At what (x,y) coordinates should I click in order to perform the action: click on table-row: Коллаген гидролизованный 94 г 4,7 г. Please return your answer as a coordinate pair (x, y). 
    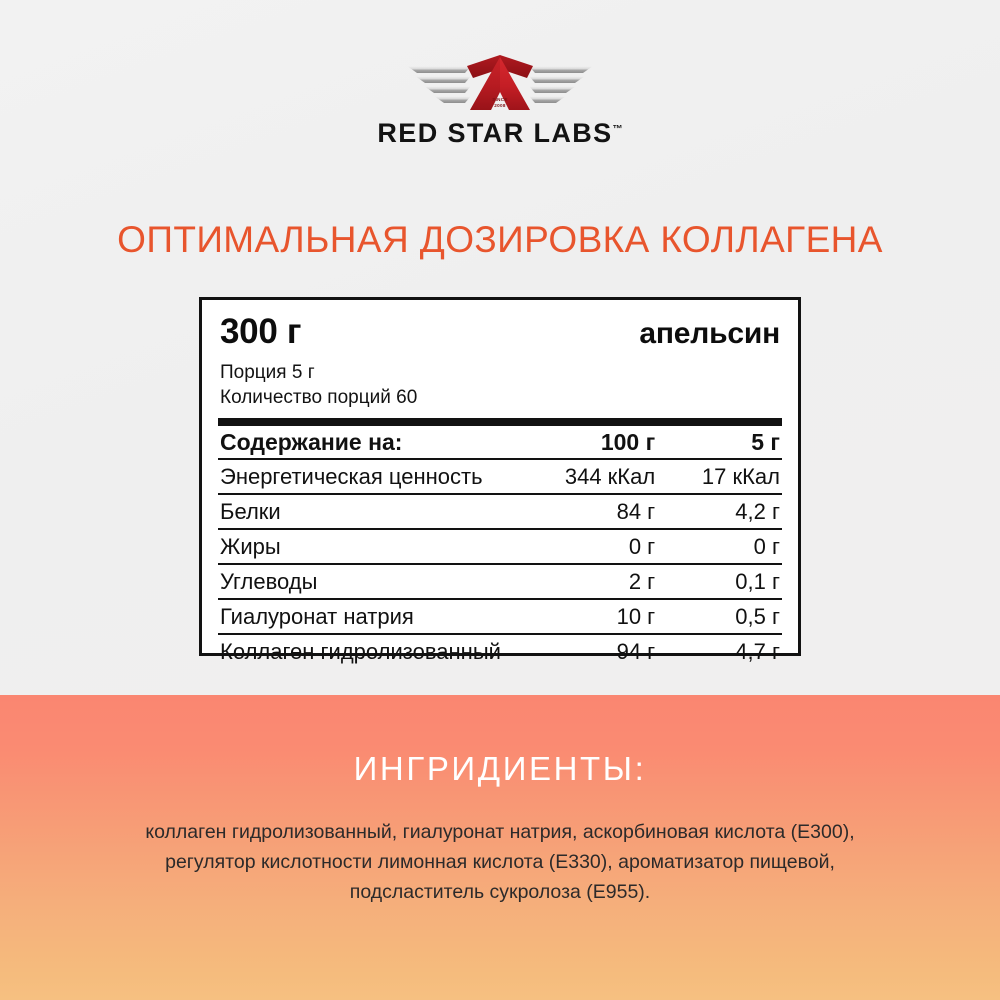
    Looking at the image, I should click on (500, 651).